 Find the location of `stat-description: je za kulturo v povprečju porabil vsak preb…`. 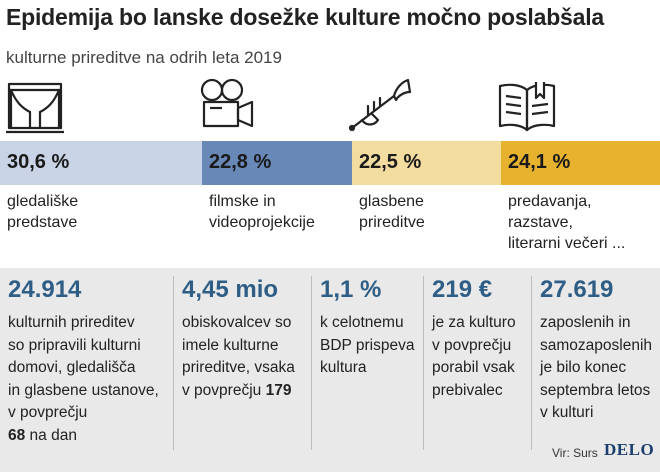

stat-description: je za kulturo v povprečju porabil vsak preb… is located at coordinates (474, 357).